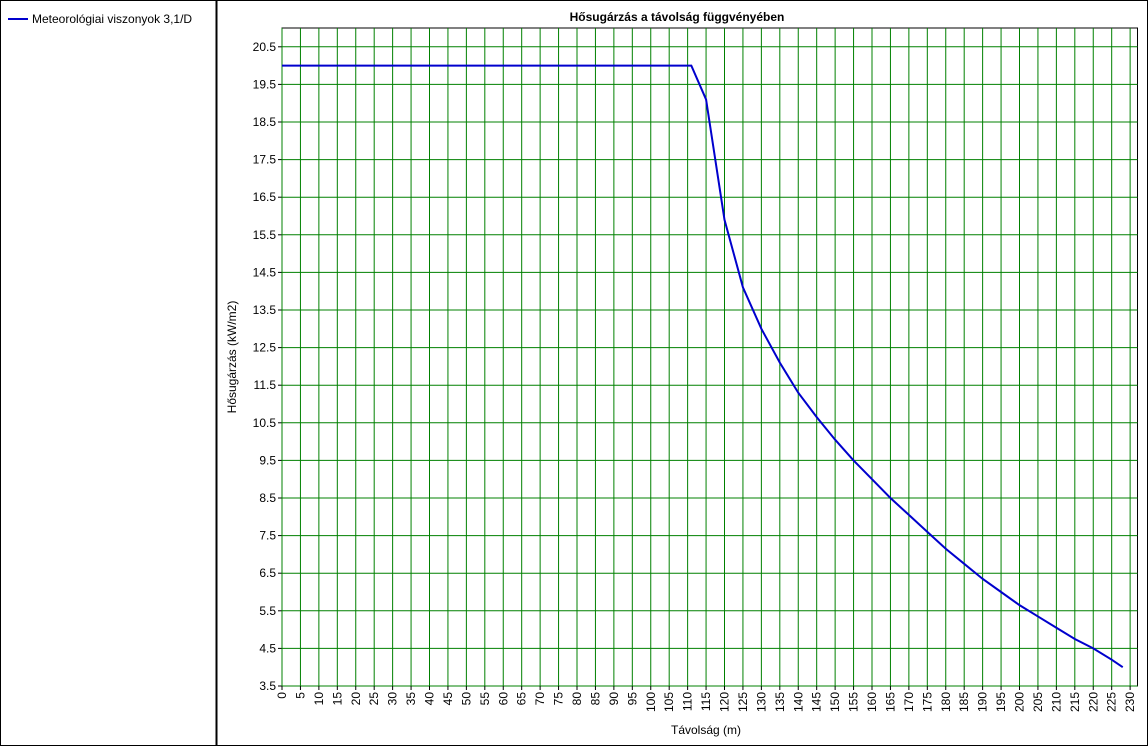  What do you see at coordinates (466, 699) in the screenshot?
I see `x-tick-label: 50` at bounding box center [466, 699].